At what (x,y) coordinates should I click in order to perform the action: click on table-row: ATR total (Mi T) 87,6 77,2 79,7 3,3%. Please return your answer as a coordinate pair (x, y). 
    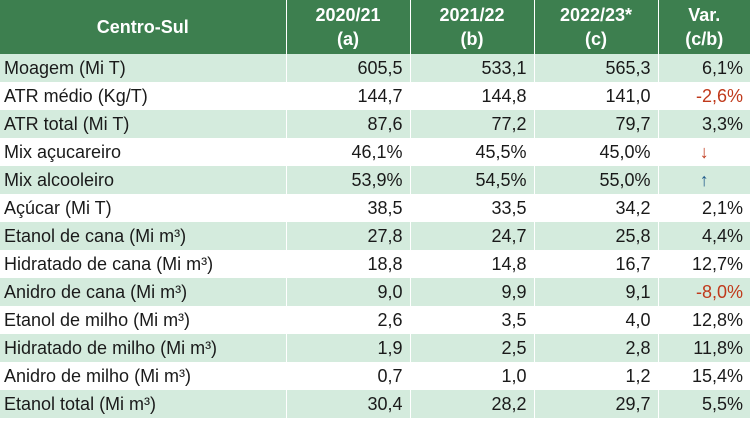
    Looking at the image, I should click on (375, 124).